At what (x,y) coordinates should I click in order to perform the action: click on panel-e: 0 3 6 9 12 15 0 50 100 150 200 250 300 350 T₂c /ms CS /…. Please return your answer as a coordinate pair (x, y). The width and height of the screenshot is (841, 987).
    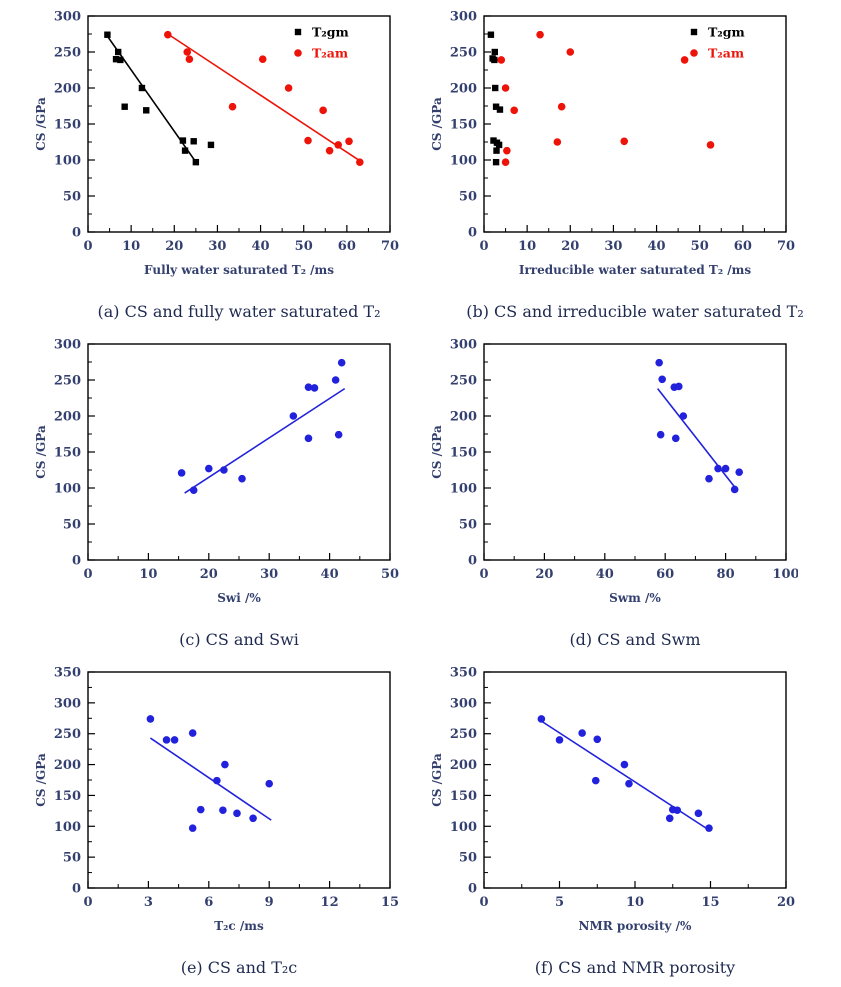
    Looking at the image, I should click on (216, 823).